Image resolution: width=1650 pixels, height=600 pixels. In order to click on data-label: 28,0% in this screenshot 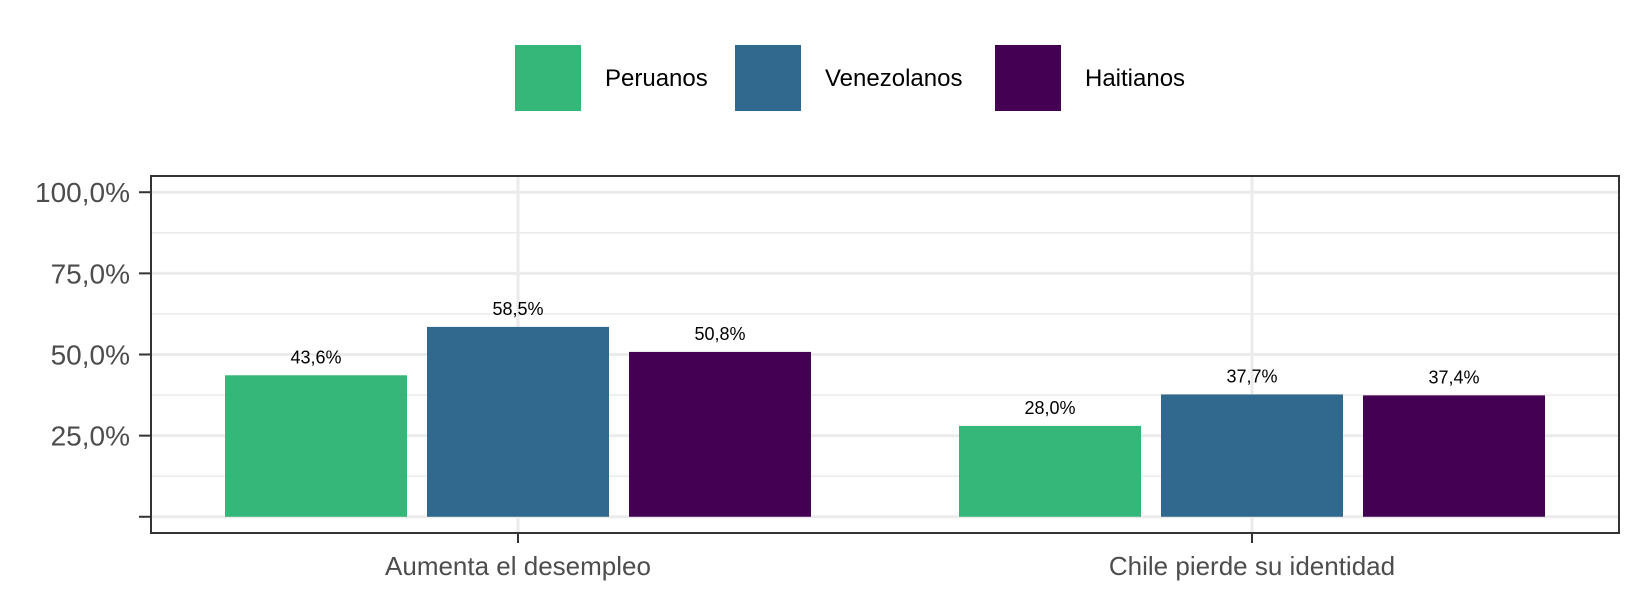, I will do `click(1049, 408)`.